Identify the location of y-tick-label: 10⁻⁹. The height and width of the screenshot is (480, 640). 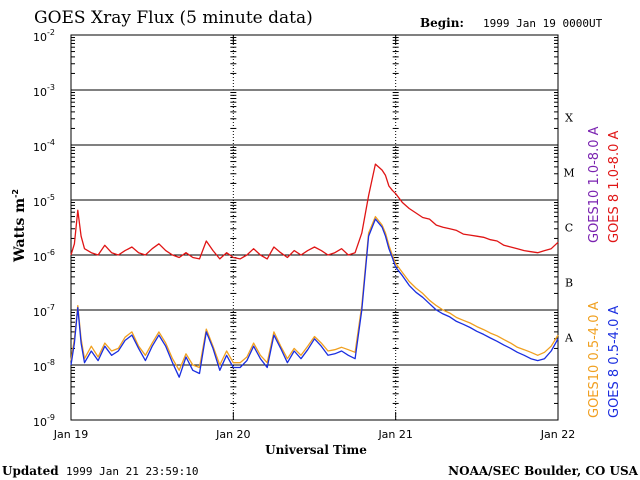
(44, 421).